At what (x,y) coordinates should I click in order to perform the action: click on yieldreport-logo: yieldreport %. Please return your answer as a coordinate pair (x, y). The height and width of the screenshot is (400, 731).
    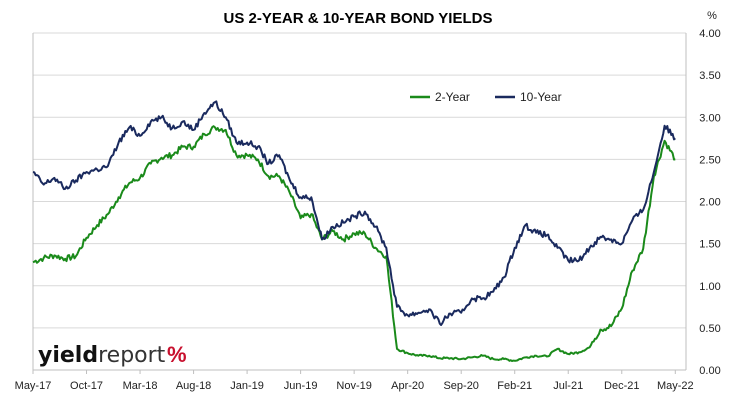
    Looking at the image, I should click on (112, 355).